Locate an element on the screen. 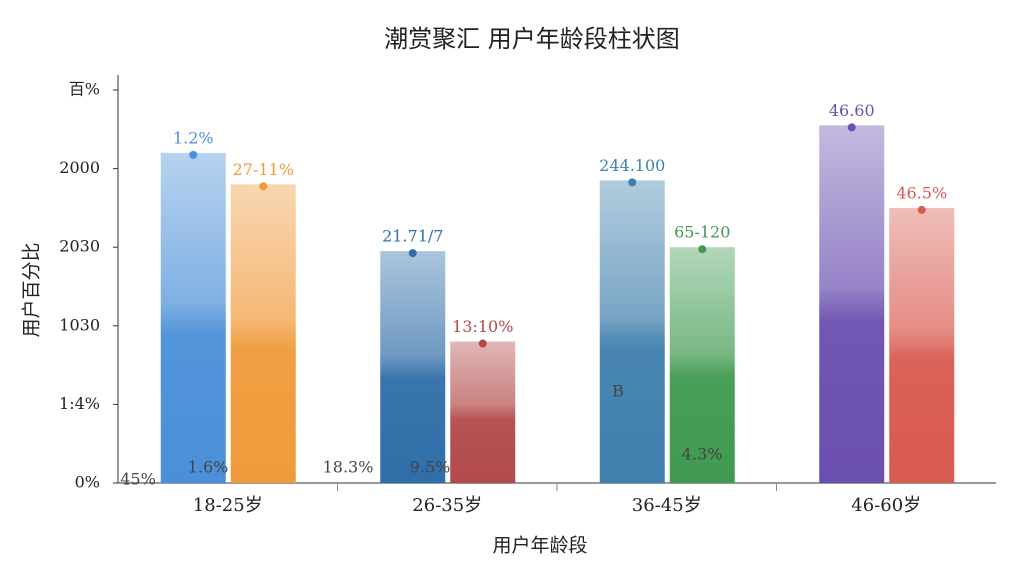  annotation: 9.5% is located at coordinates (430, 467).